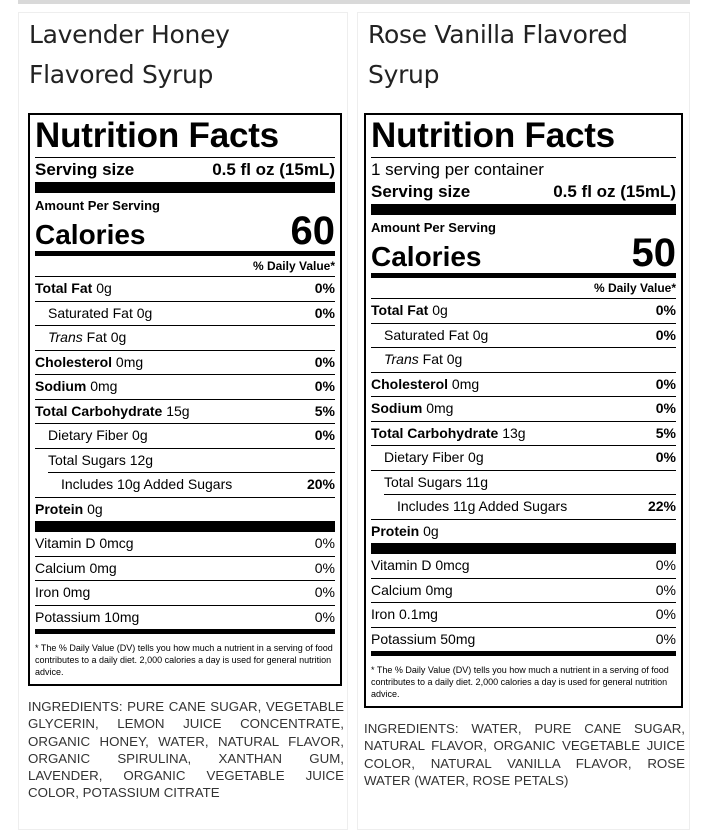 The width and height of the screenshot is (711, 833). I want to click on serving-size-value: 0.5 fl oz (15mL), so click(273, 169).